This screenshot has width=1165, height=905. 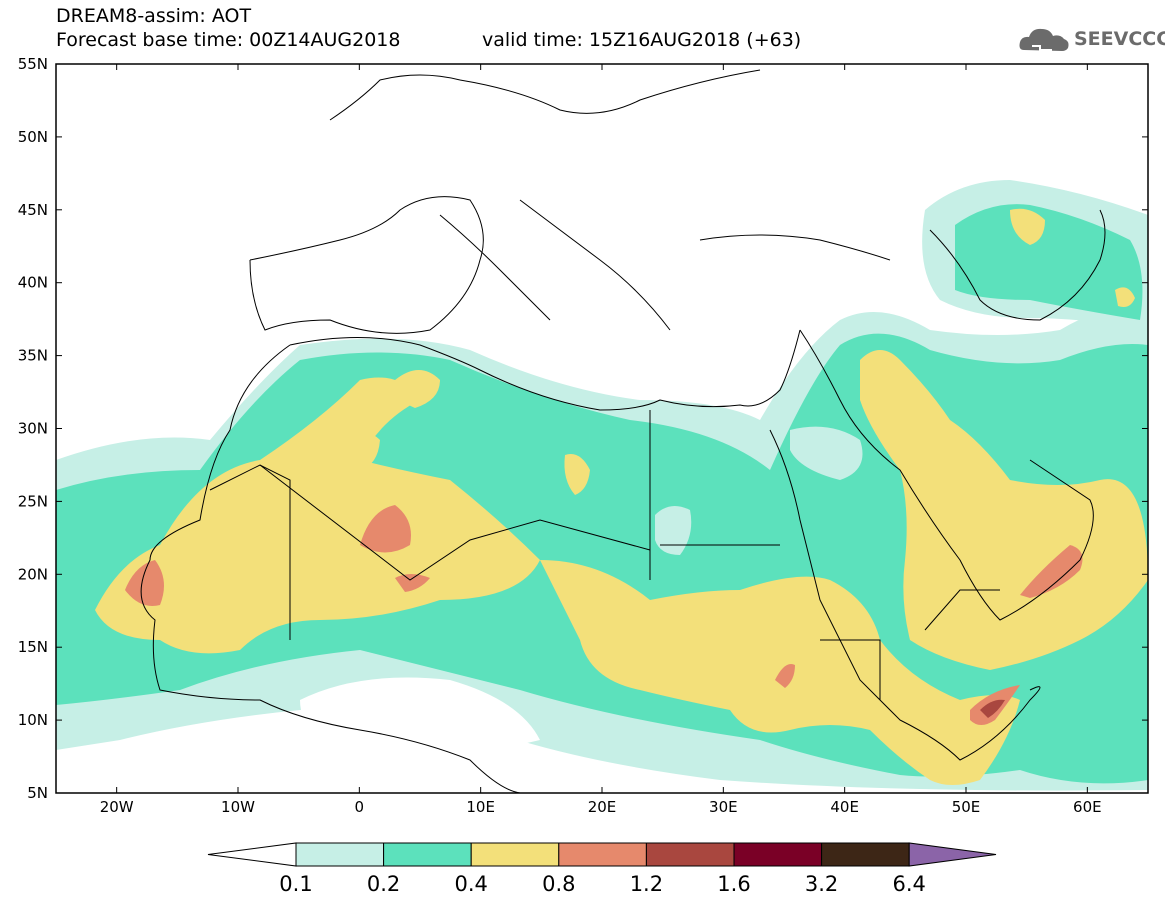 What do you see at coordinates (33, 283) in the screenshot?
I see `lat-label: 40N` at bounding box center [33, 283].